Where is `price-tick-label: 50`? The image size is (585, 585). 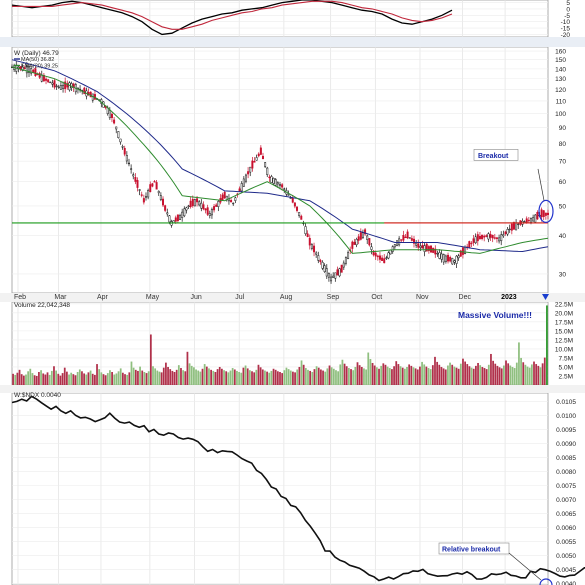 price-tick-label: 50 is located at coordinates (563, 206).